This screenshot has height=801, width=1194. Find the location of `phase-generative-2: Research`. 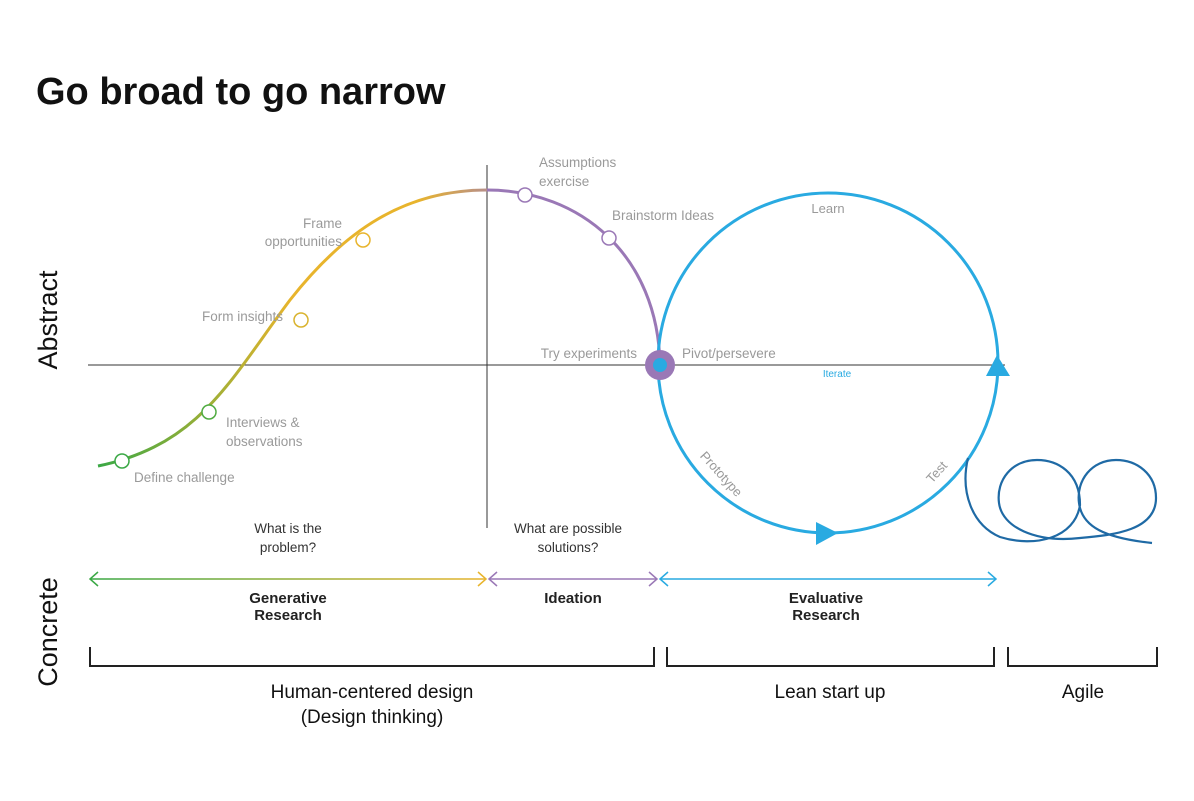

phase-generative-2: Research is located at coordinates (288, 615).